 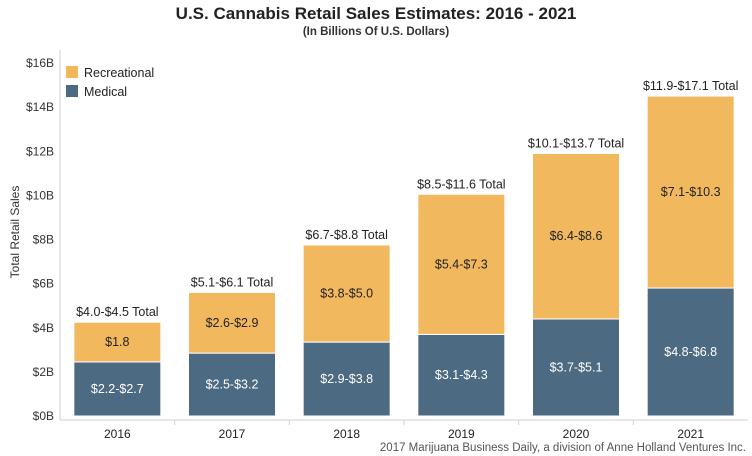 I want to click on y-tick-label: $14B, so click(x=40, y=107).